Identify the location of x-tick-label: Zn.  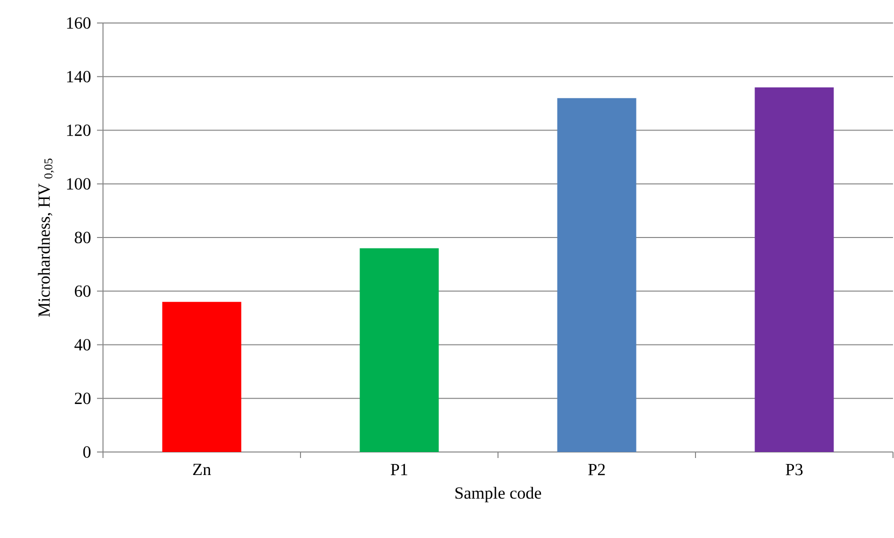
(202, 469).